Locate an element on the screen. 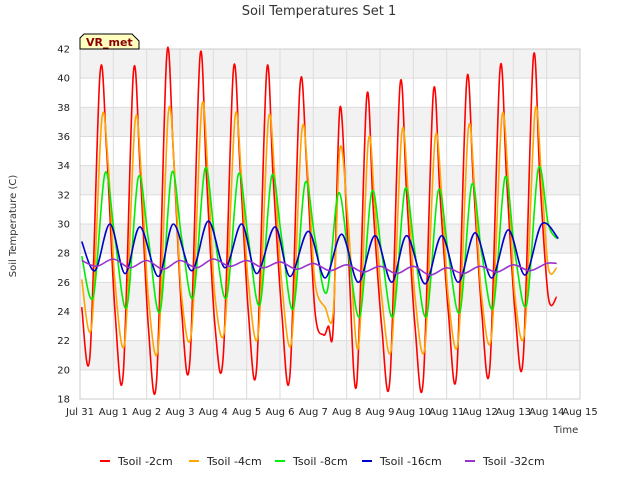 This screenshot has width=640, height=480. legend-label-tsoil-8cm: Tsoil -8cm is located at coordinates (320, 461).